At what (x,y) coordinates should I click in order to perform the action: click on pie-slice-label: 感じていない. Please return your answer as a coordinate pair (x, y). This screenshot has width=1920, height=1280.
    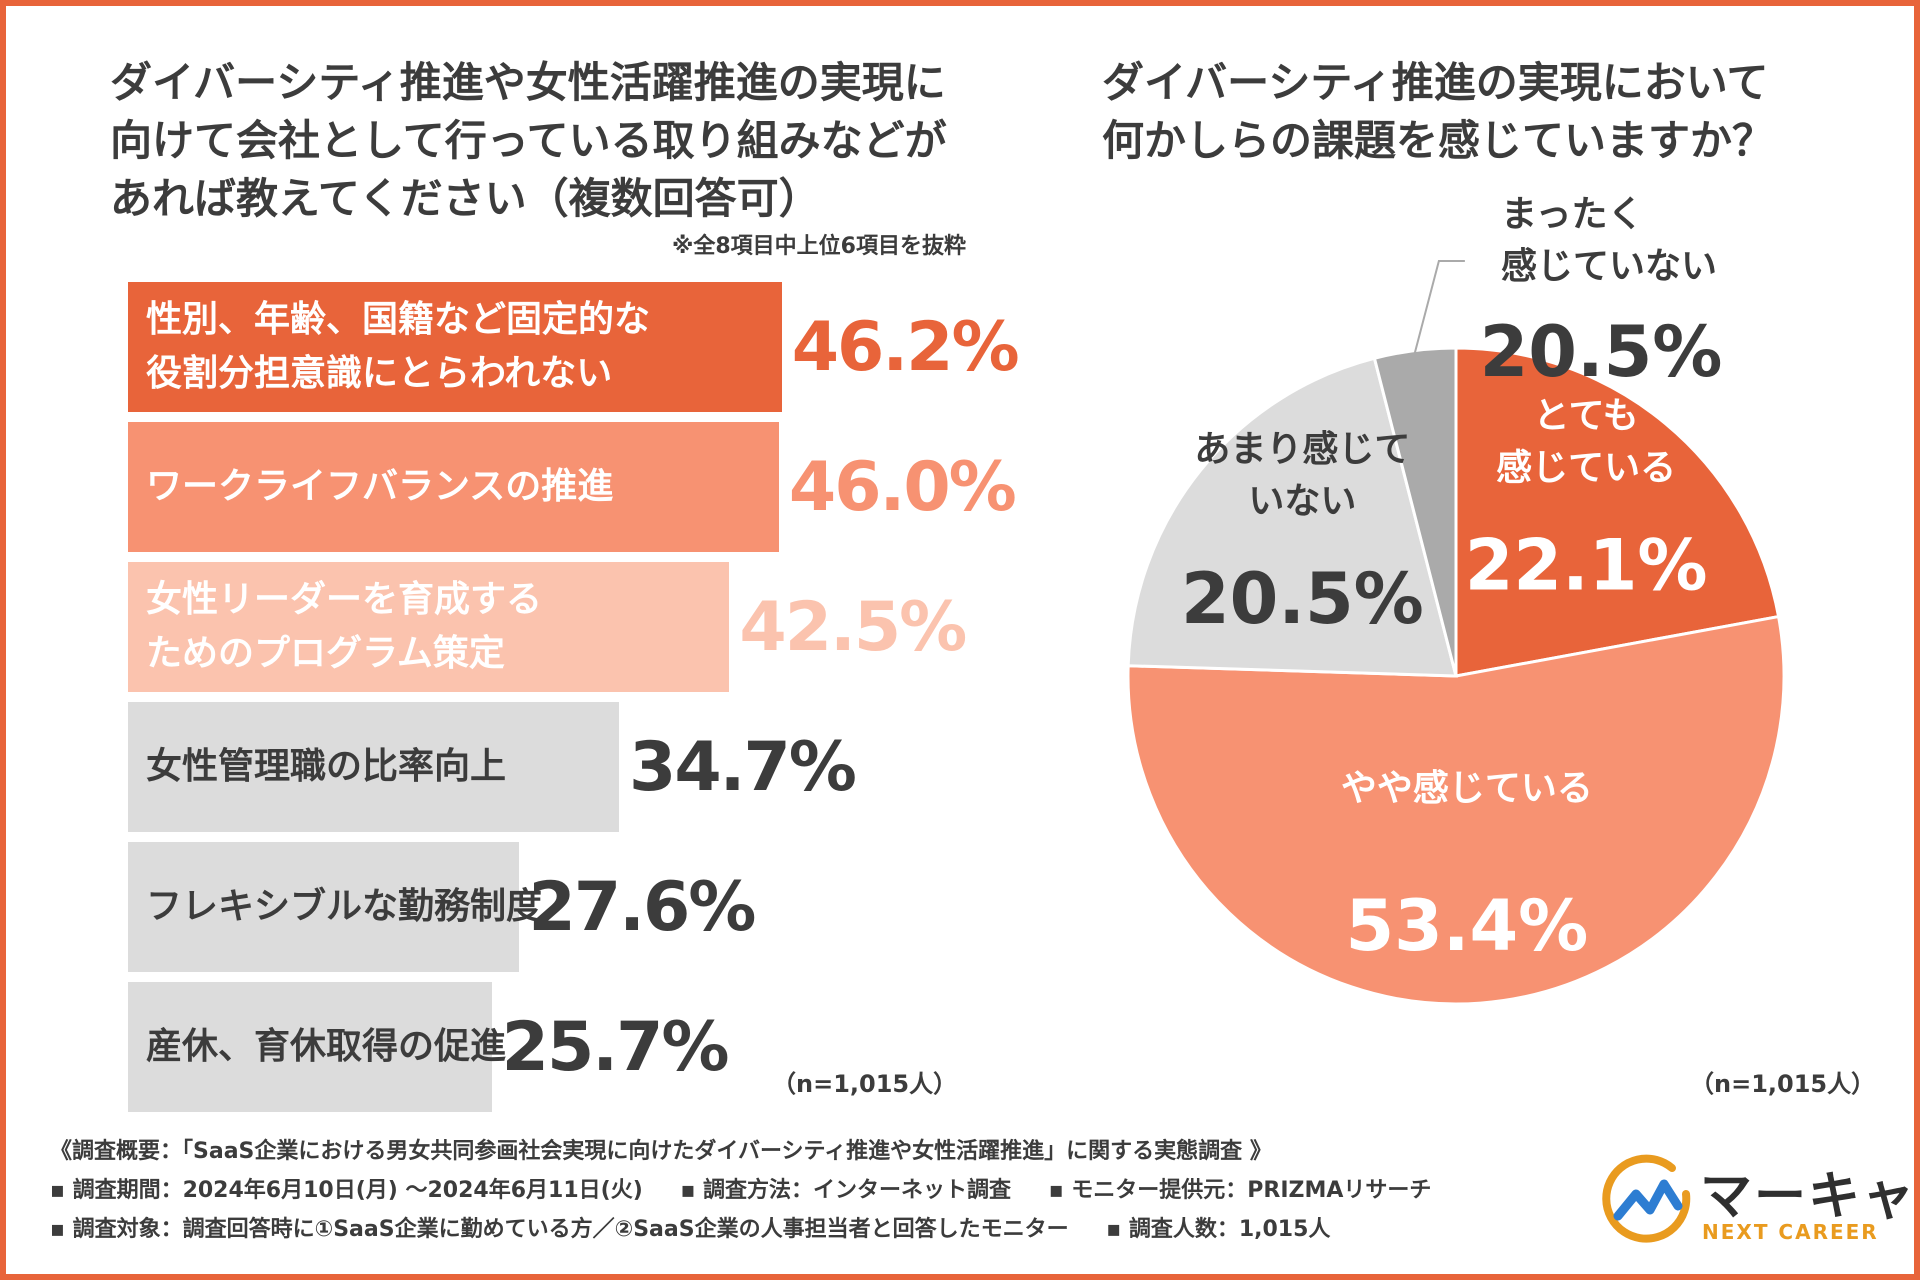
    Looking at the image, I should click on (1609, 266).